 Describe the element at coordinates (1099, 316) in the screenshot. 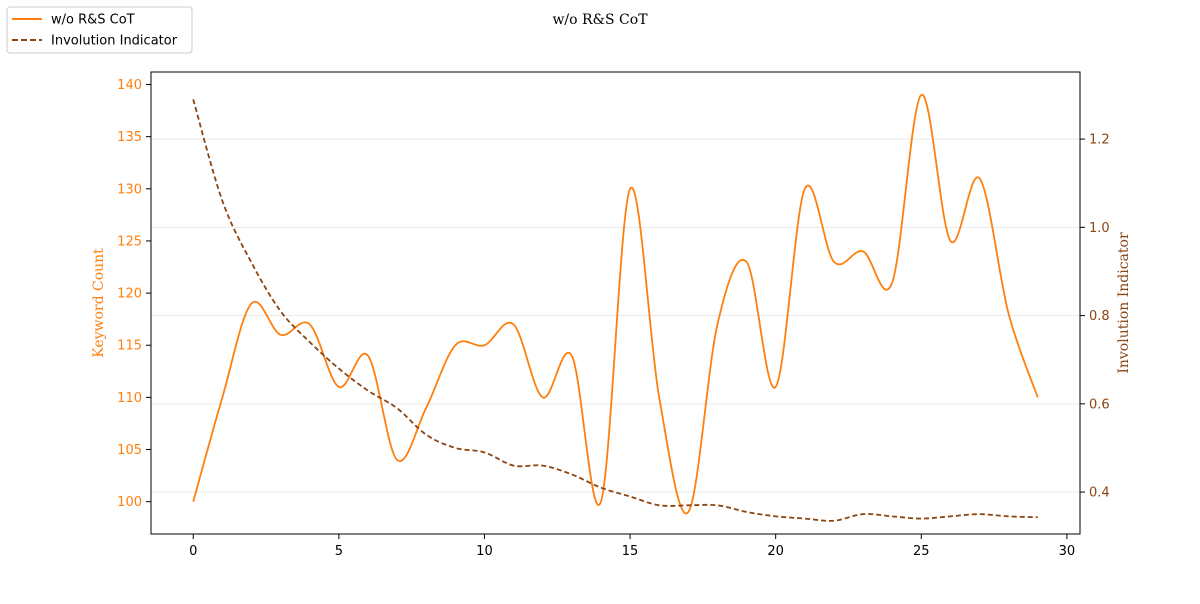

I see `y2-tick-label-2: 0.8` at that location.